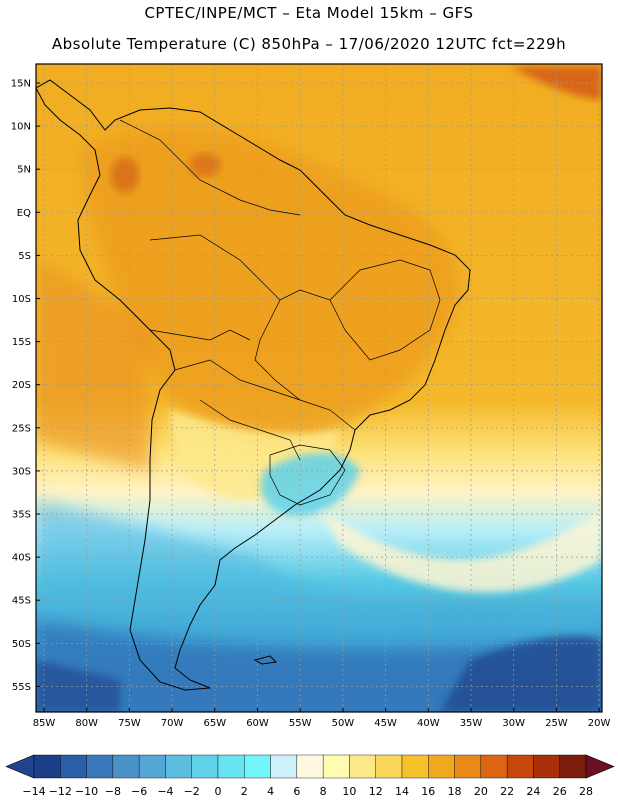 This screenshot has width=618, height=800. Describe the element at coordinates (402, 791) in the screenshot. I see `colorbar-label: 14` at that location.